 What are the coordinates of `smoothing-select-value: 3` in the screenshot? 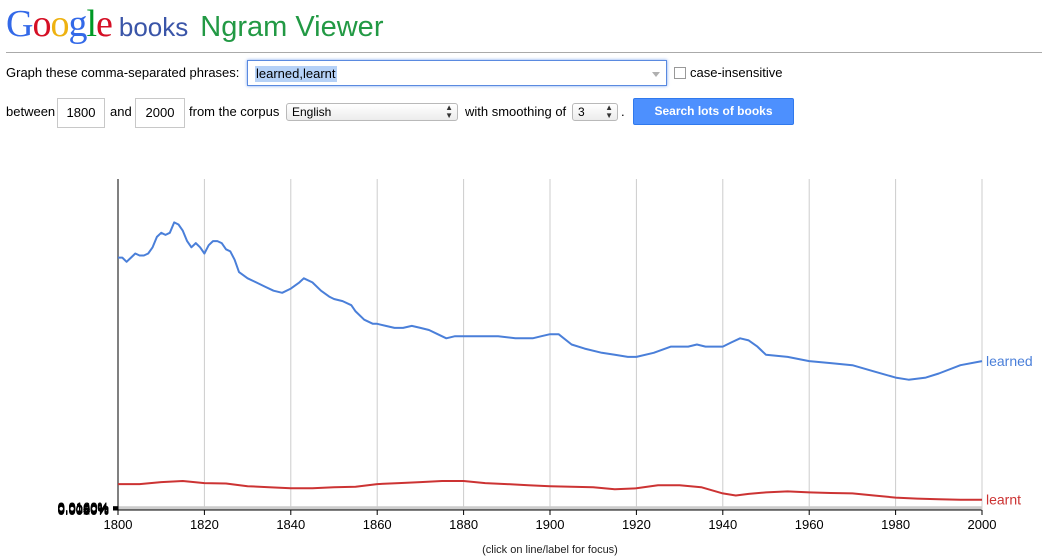 It's located at (581, 112).